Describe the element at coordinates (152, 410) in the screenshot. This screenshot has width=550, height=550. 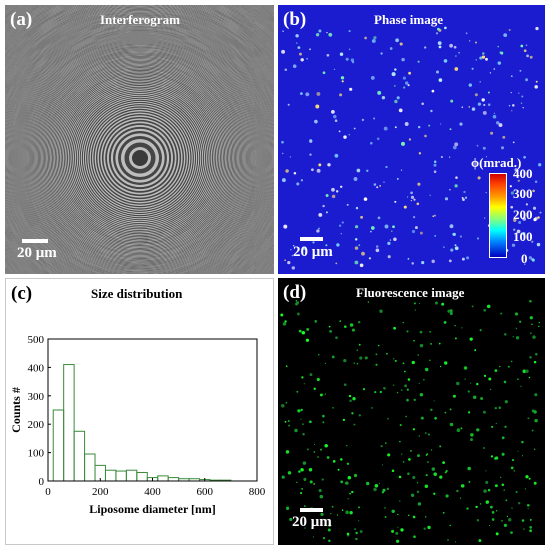
I see `plot-frame` at that location.